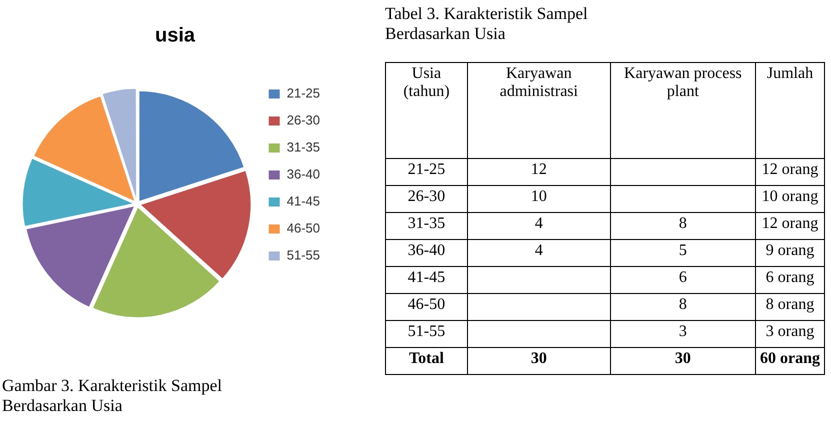  Describe the element at coordinates (426, 358) in the screenshot. I see `text: Total` at that location.